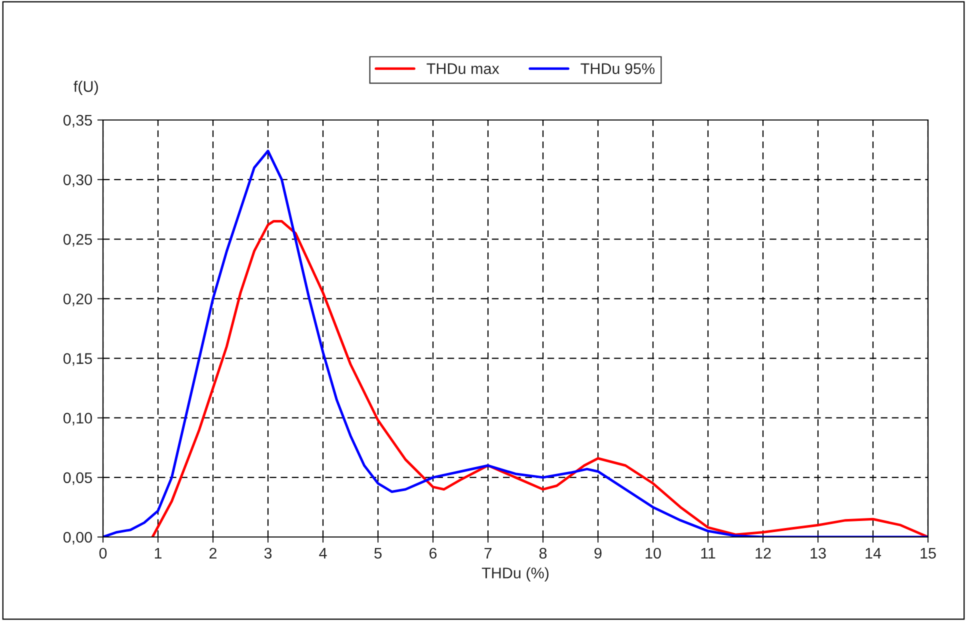 This screenshot has height=621, width=967. I want to click on x-tick-label: 10, so click(653, 553).